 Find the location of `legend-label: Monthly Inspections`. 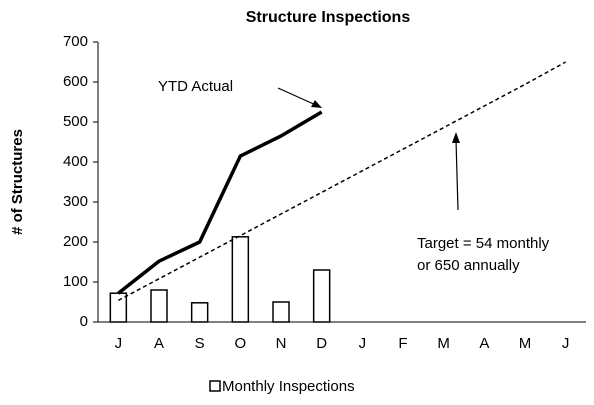

legend-label: Monthly Inspections is located at coordinates (288, 386).